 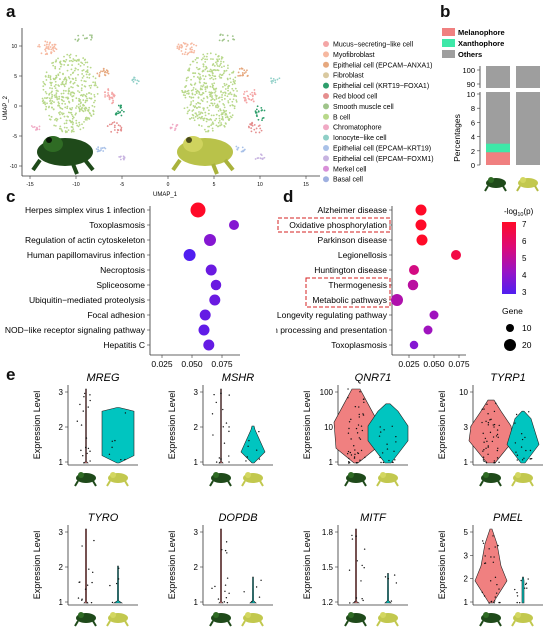 What do you see at coordinates (326, 158) in the screenshot?
I see `umap-legend-swatch` at bounding box center [326, 158].